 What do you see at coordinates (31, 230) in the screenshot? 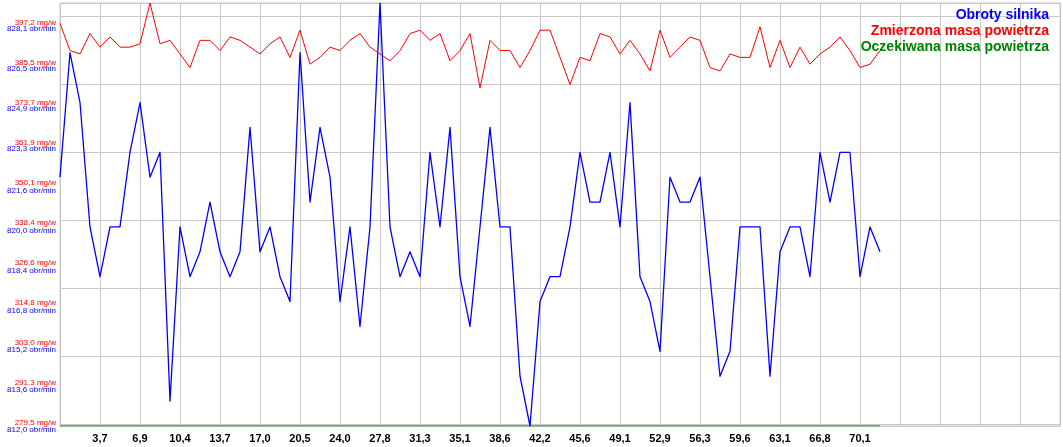
I see `y2-tick-label: 820,0 obr/min` at bounding box center [31, 230].